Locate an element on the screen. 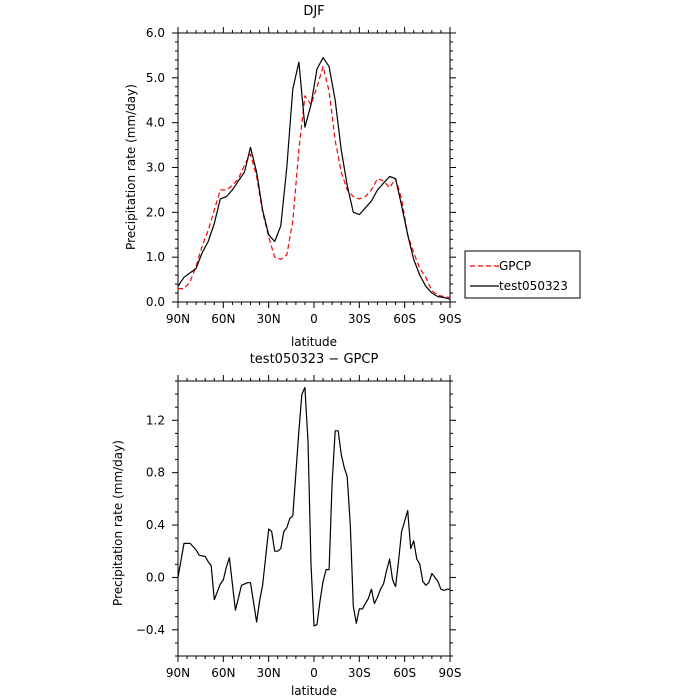 The width and height of the screenshot is (700, 700). chart-title: test050323 − GPCP is located at coordinates (314, 359).